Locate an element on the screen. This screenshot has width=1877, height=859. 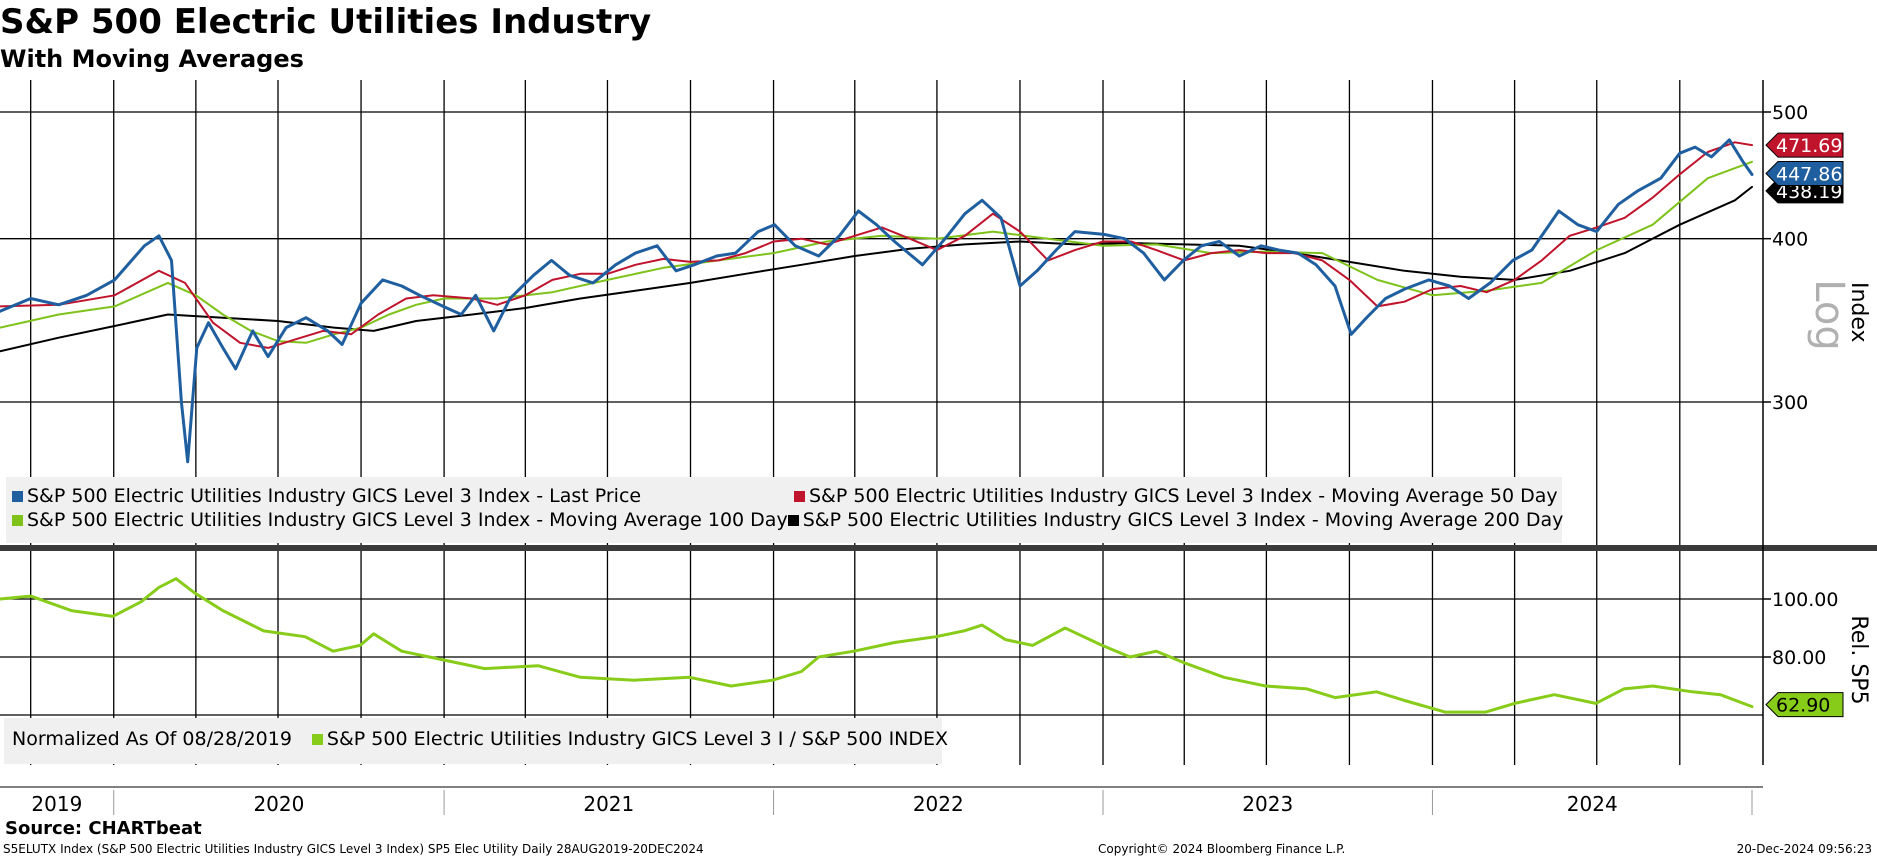
last-value-ma50: 471.69 is located at coordinates (1804, 145).